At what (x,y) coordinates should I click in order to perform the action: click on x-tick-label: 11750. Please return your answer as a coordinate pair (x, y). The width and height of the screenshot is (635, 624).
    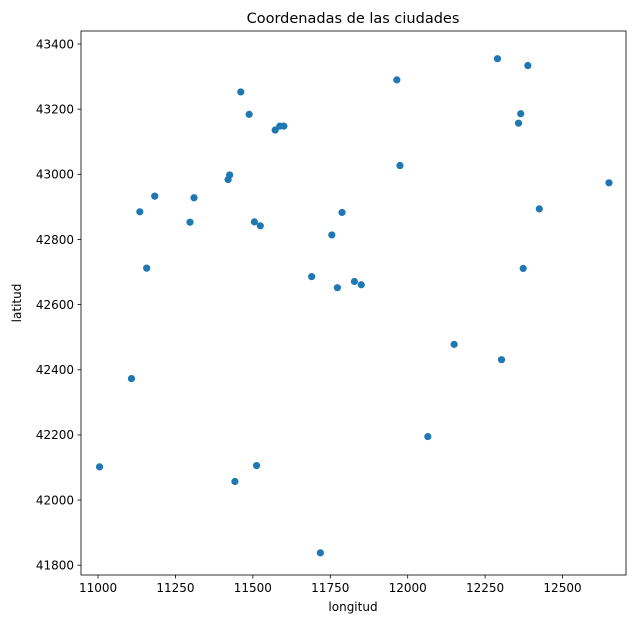
    Looking at the image, I should click on (330, 588).